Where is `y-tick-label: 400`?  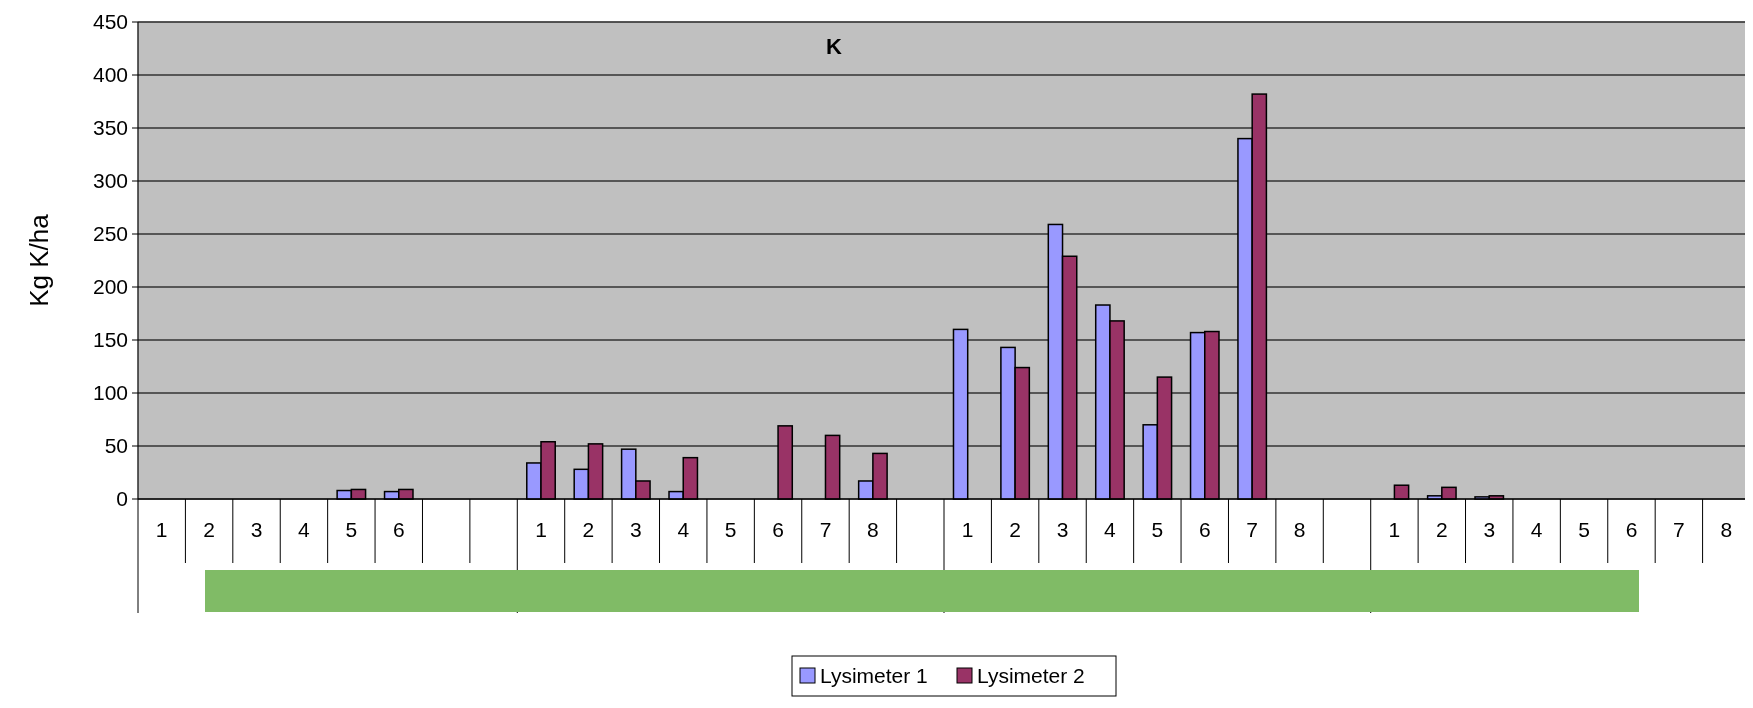 y-tick-label: 400 is located at coordinates (110, 75).